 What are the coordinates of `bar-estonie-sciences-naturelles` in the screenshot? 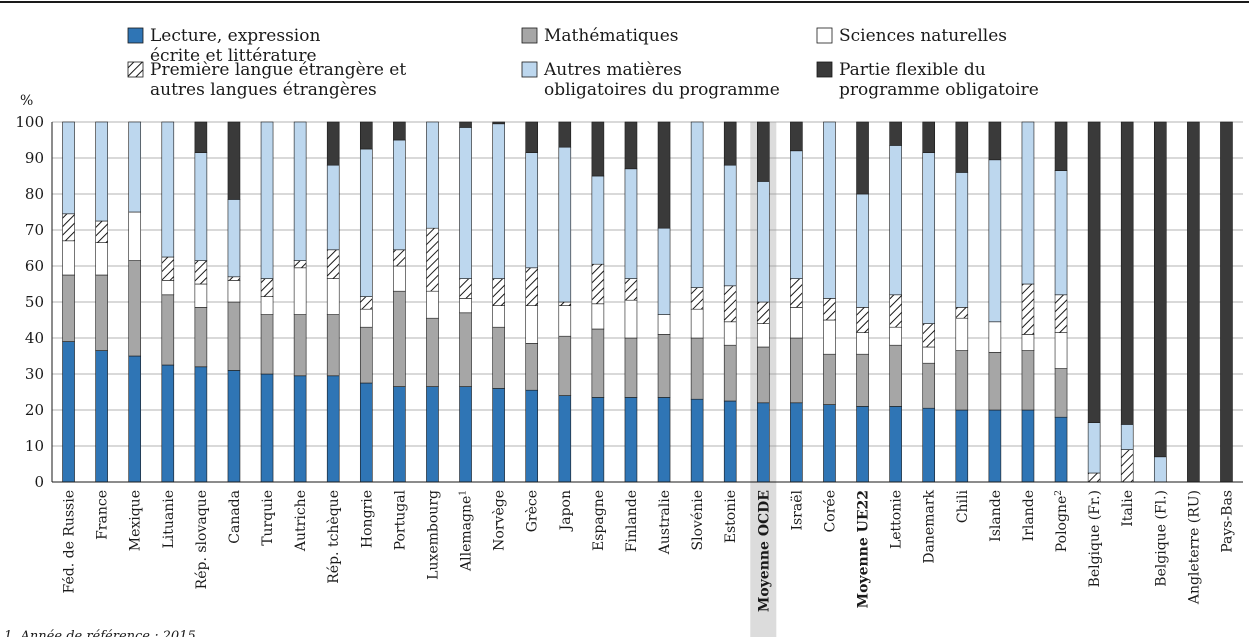 It's located at (730, 333).